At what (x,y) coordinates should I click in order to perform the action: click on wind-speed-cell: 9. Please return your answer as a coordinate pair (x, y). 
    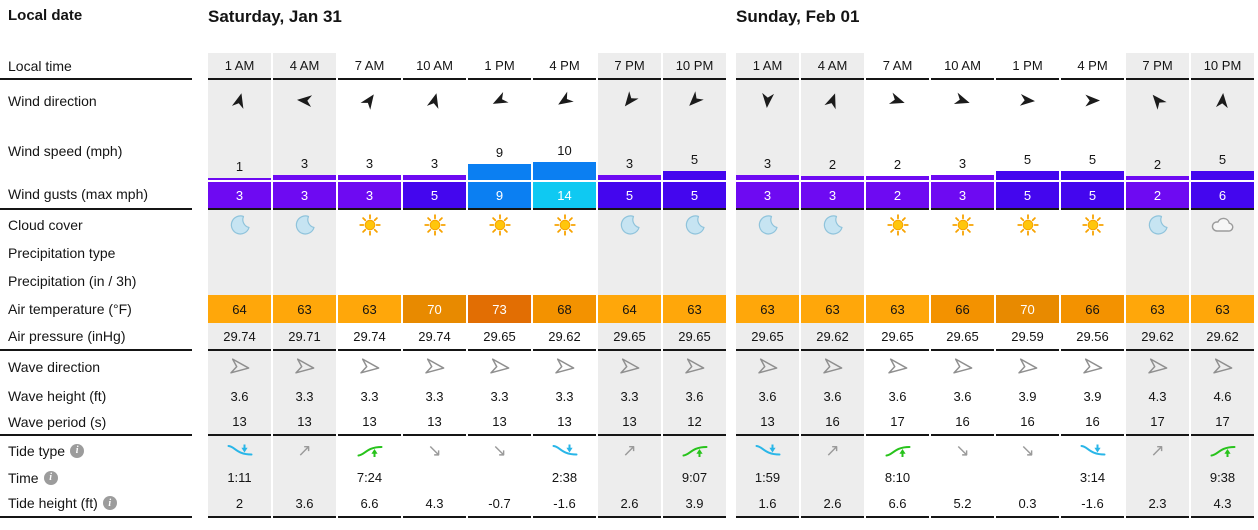
    Looking at the image, I should click on (499, 150).